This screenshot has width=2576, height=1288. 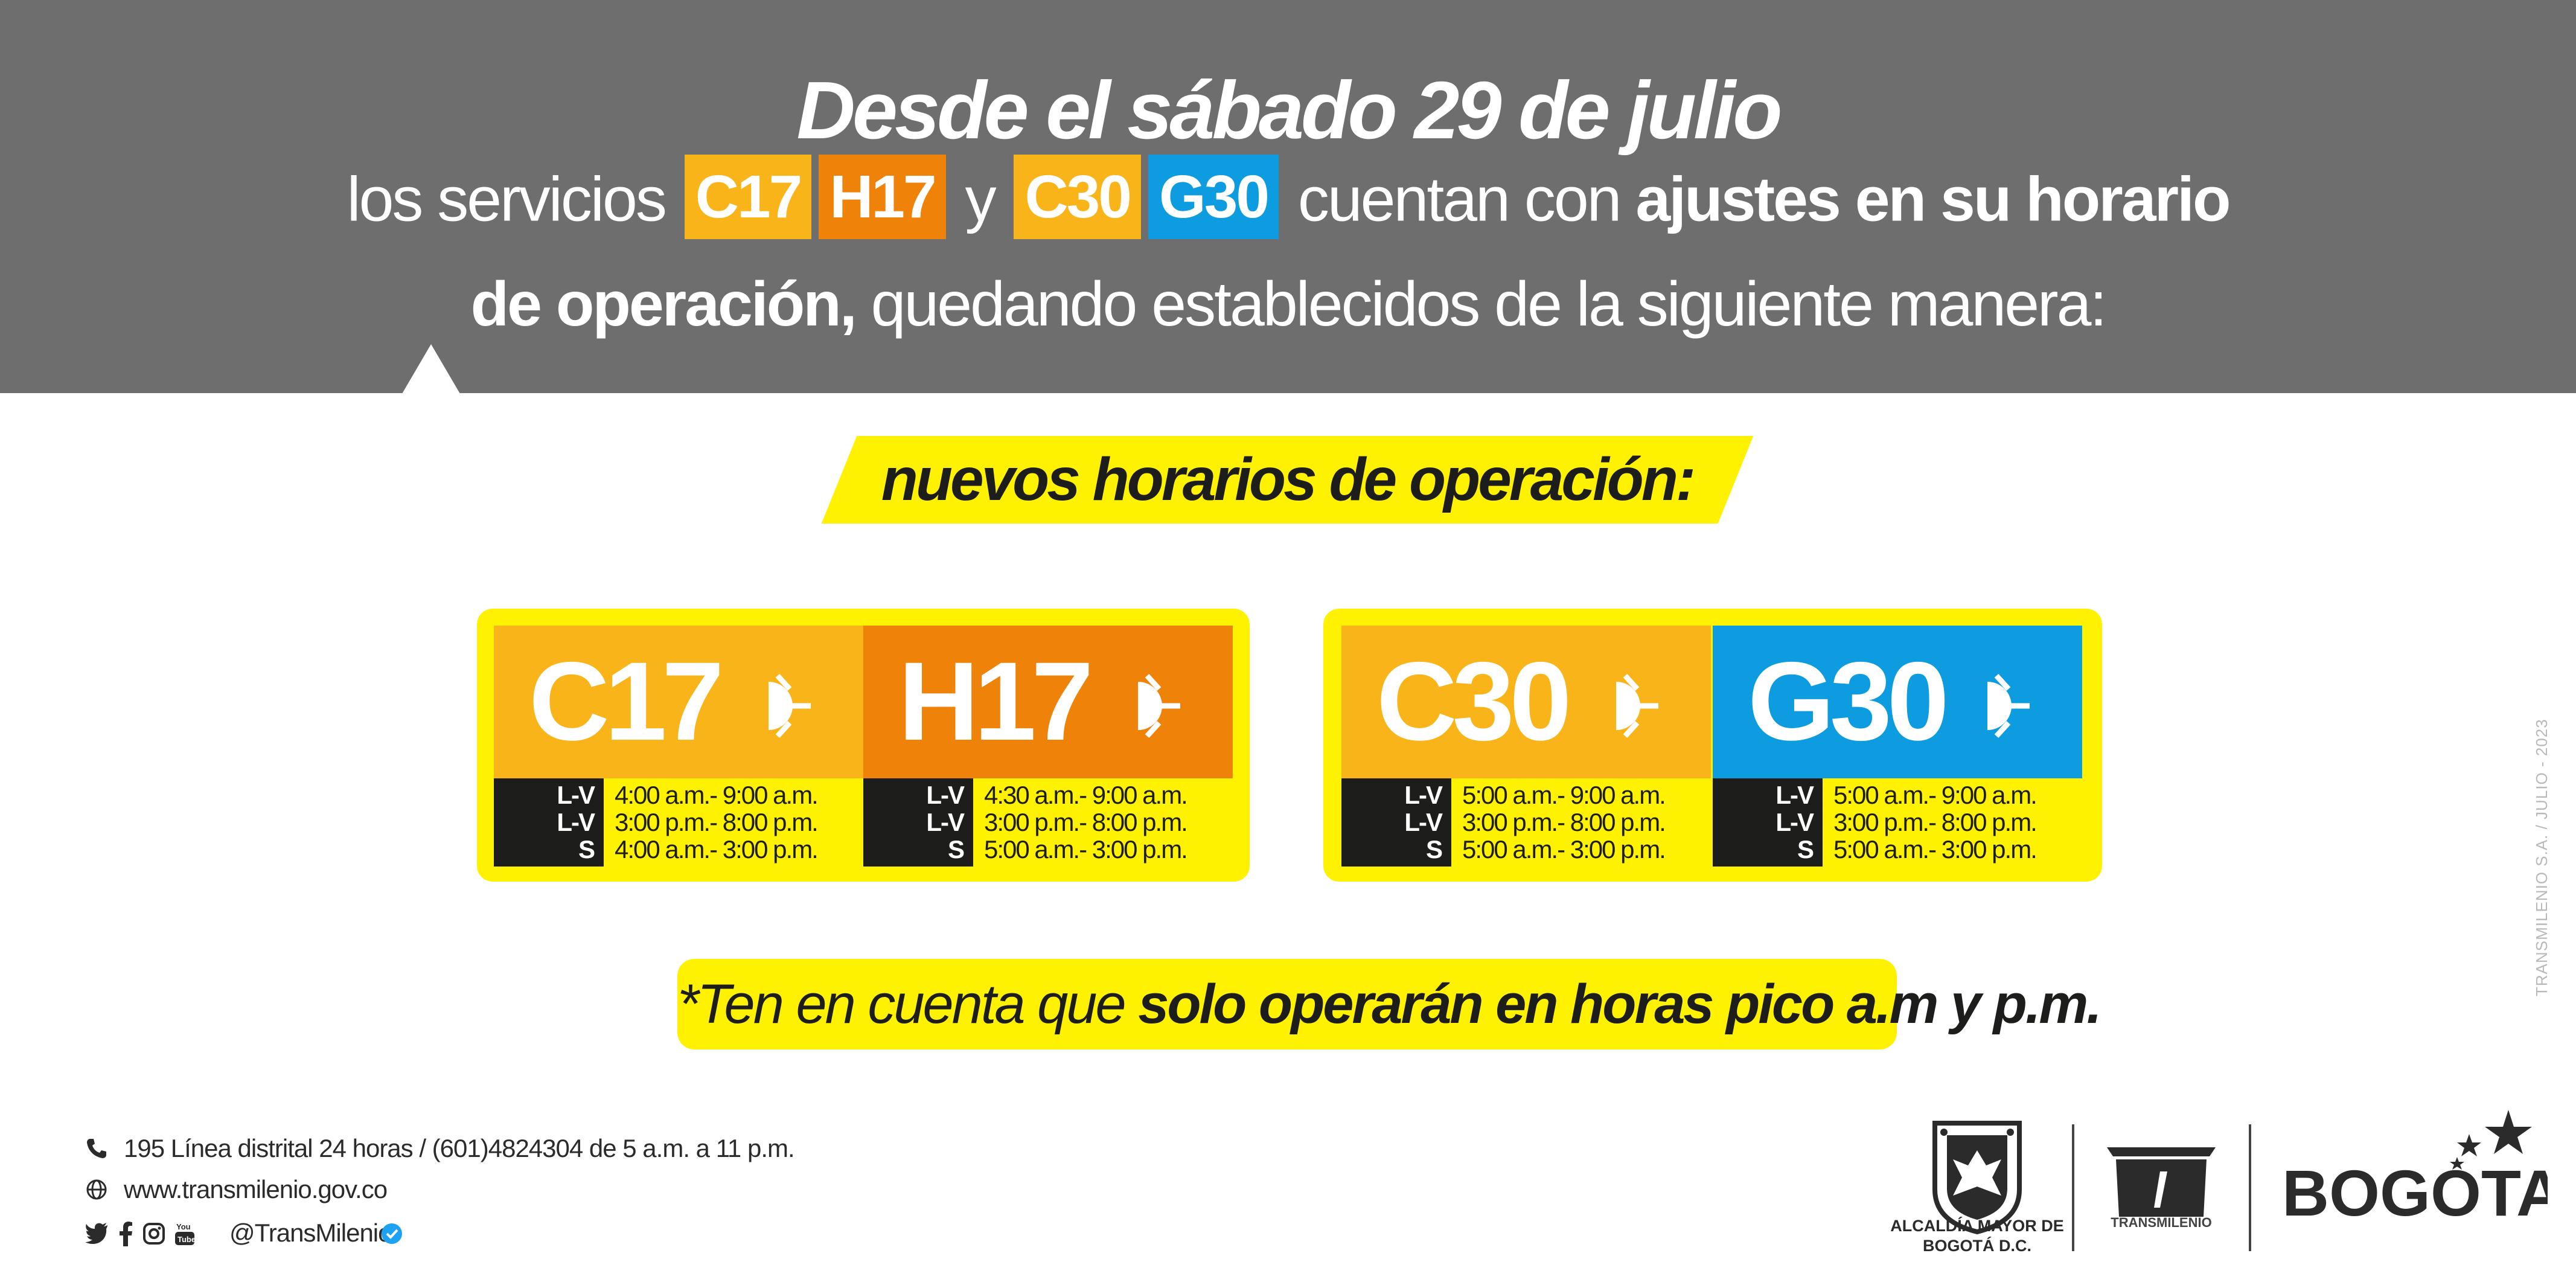 What do you see at coordinates (183, 1226) in the screenshot?
I see `svg-text: You` at bounding box center [183, 1226].